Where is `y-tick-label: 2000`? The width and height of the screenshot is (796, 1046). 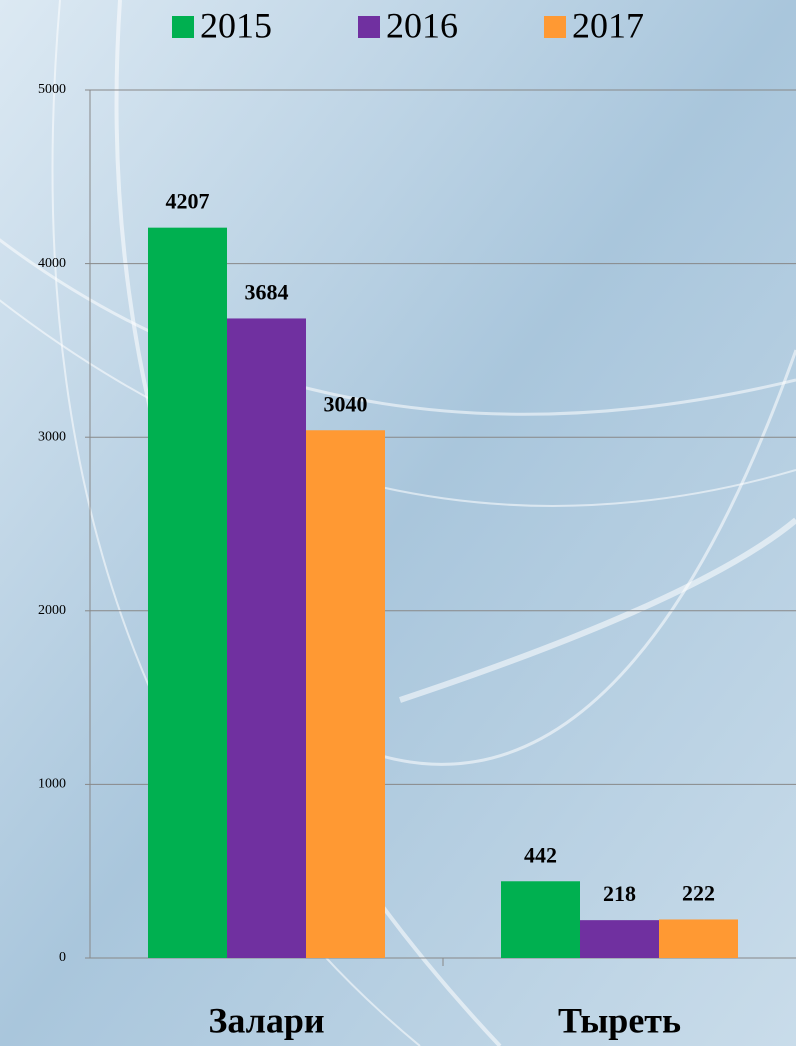 y-tick-label: 2000 is located at coordinates (52, 610).